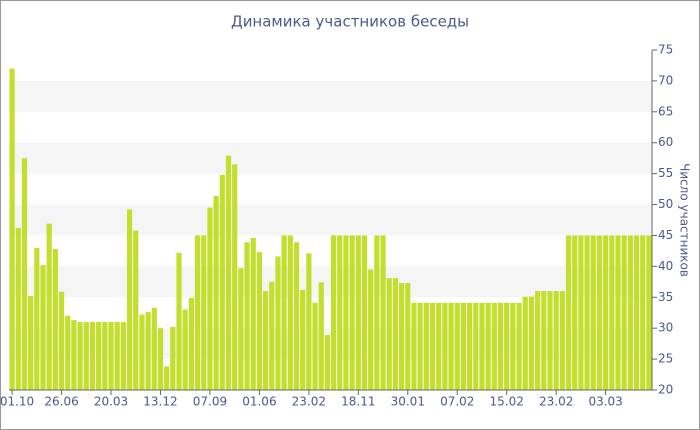  I want to click on x-tick-label: 30.01, so click(408, 402).